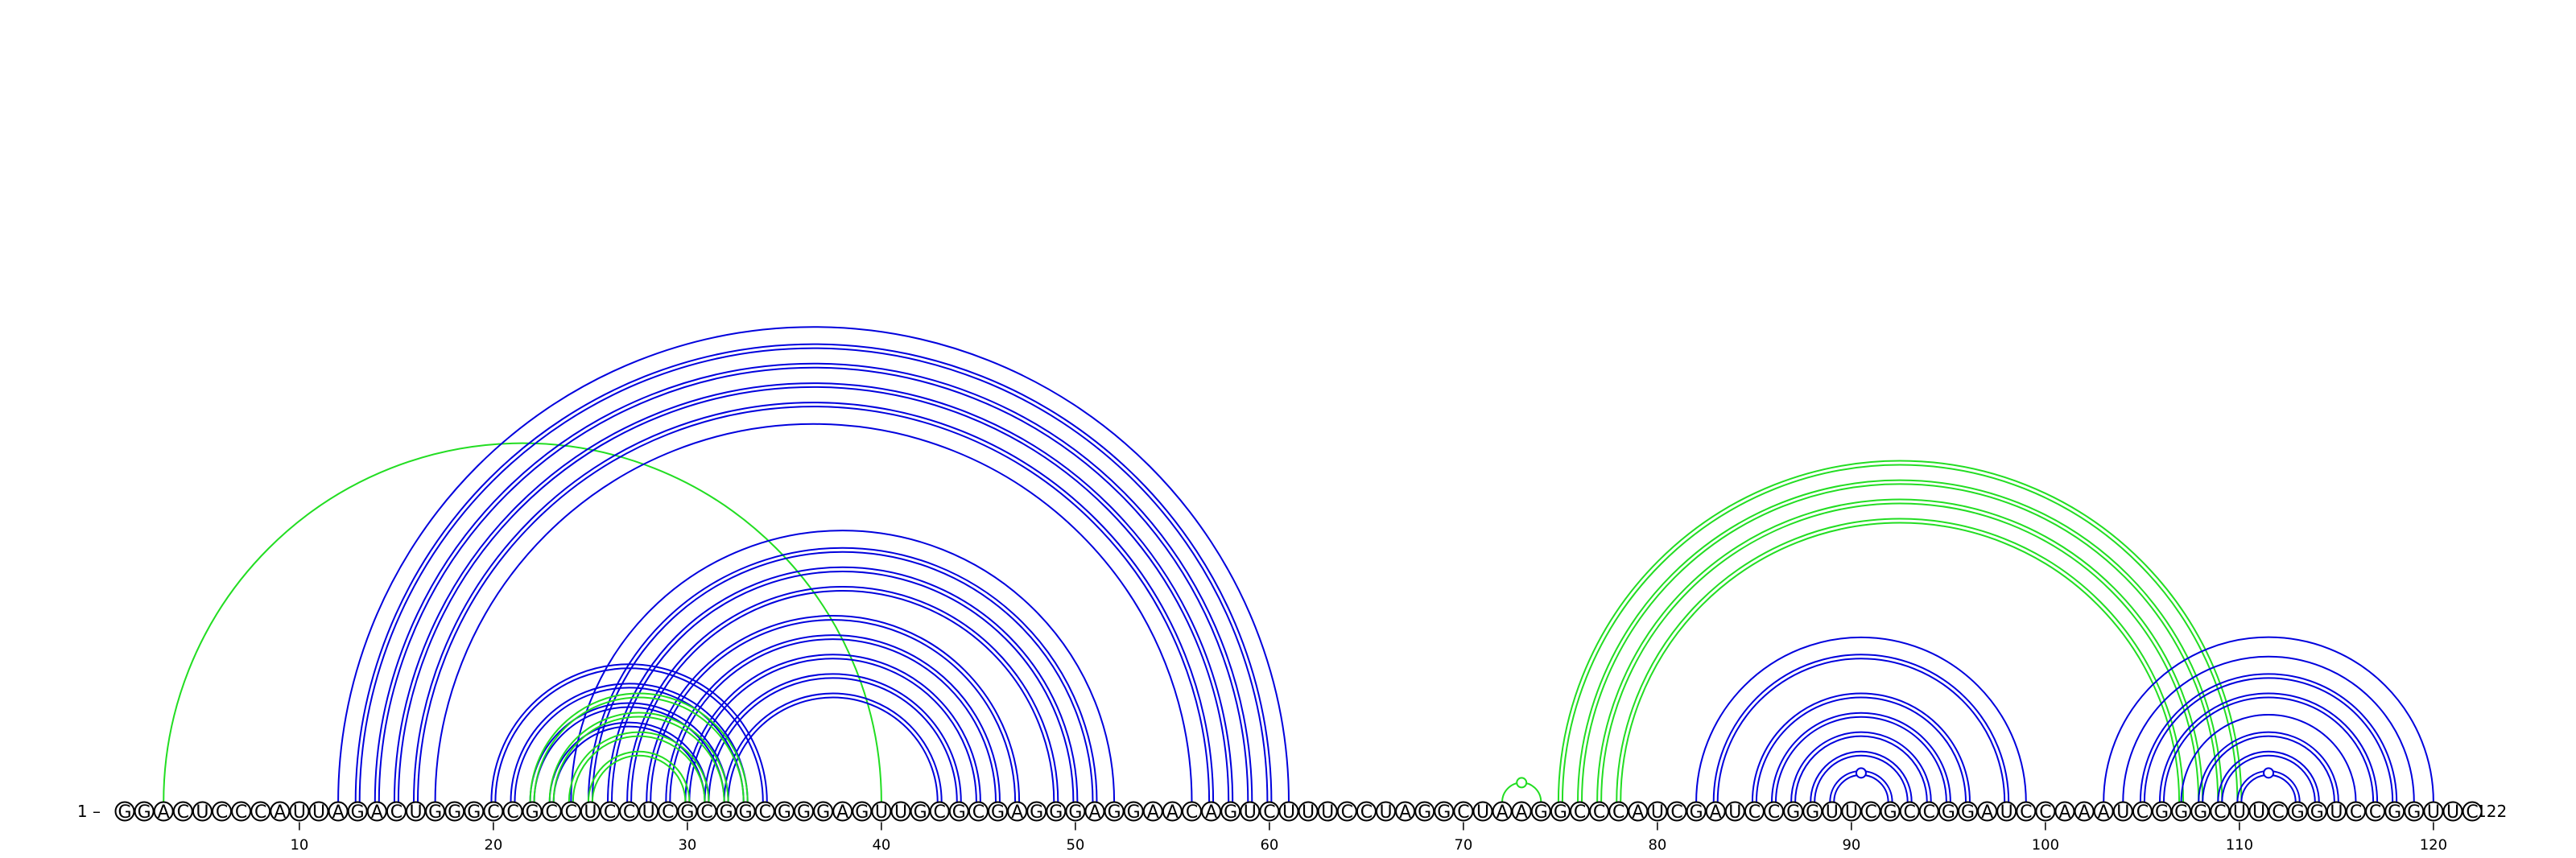 This screenshot has height=858, width=2576. What do you see at coordinates (299, 846) in the screenshot?
I see `tick-label: 10` at bounding box center [299, 846].